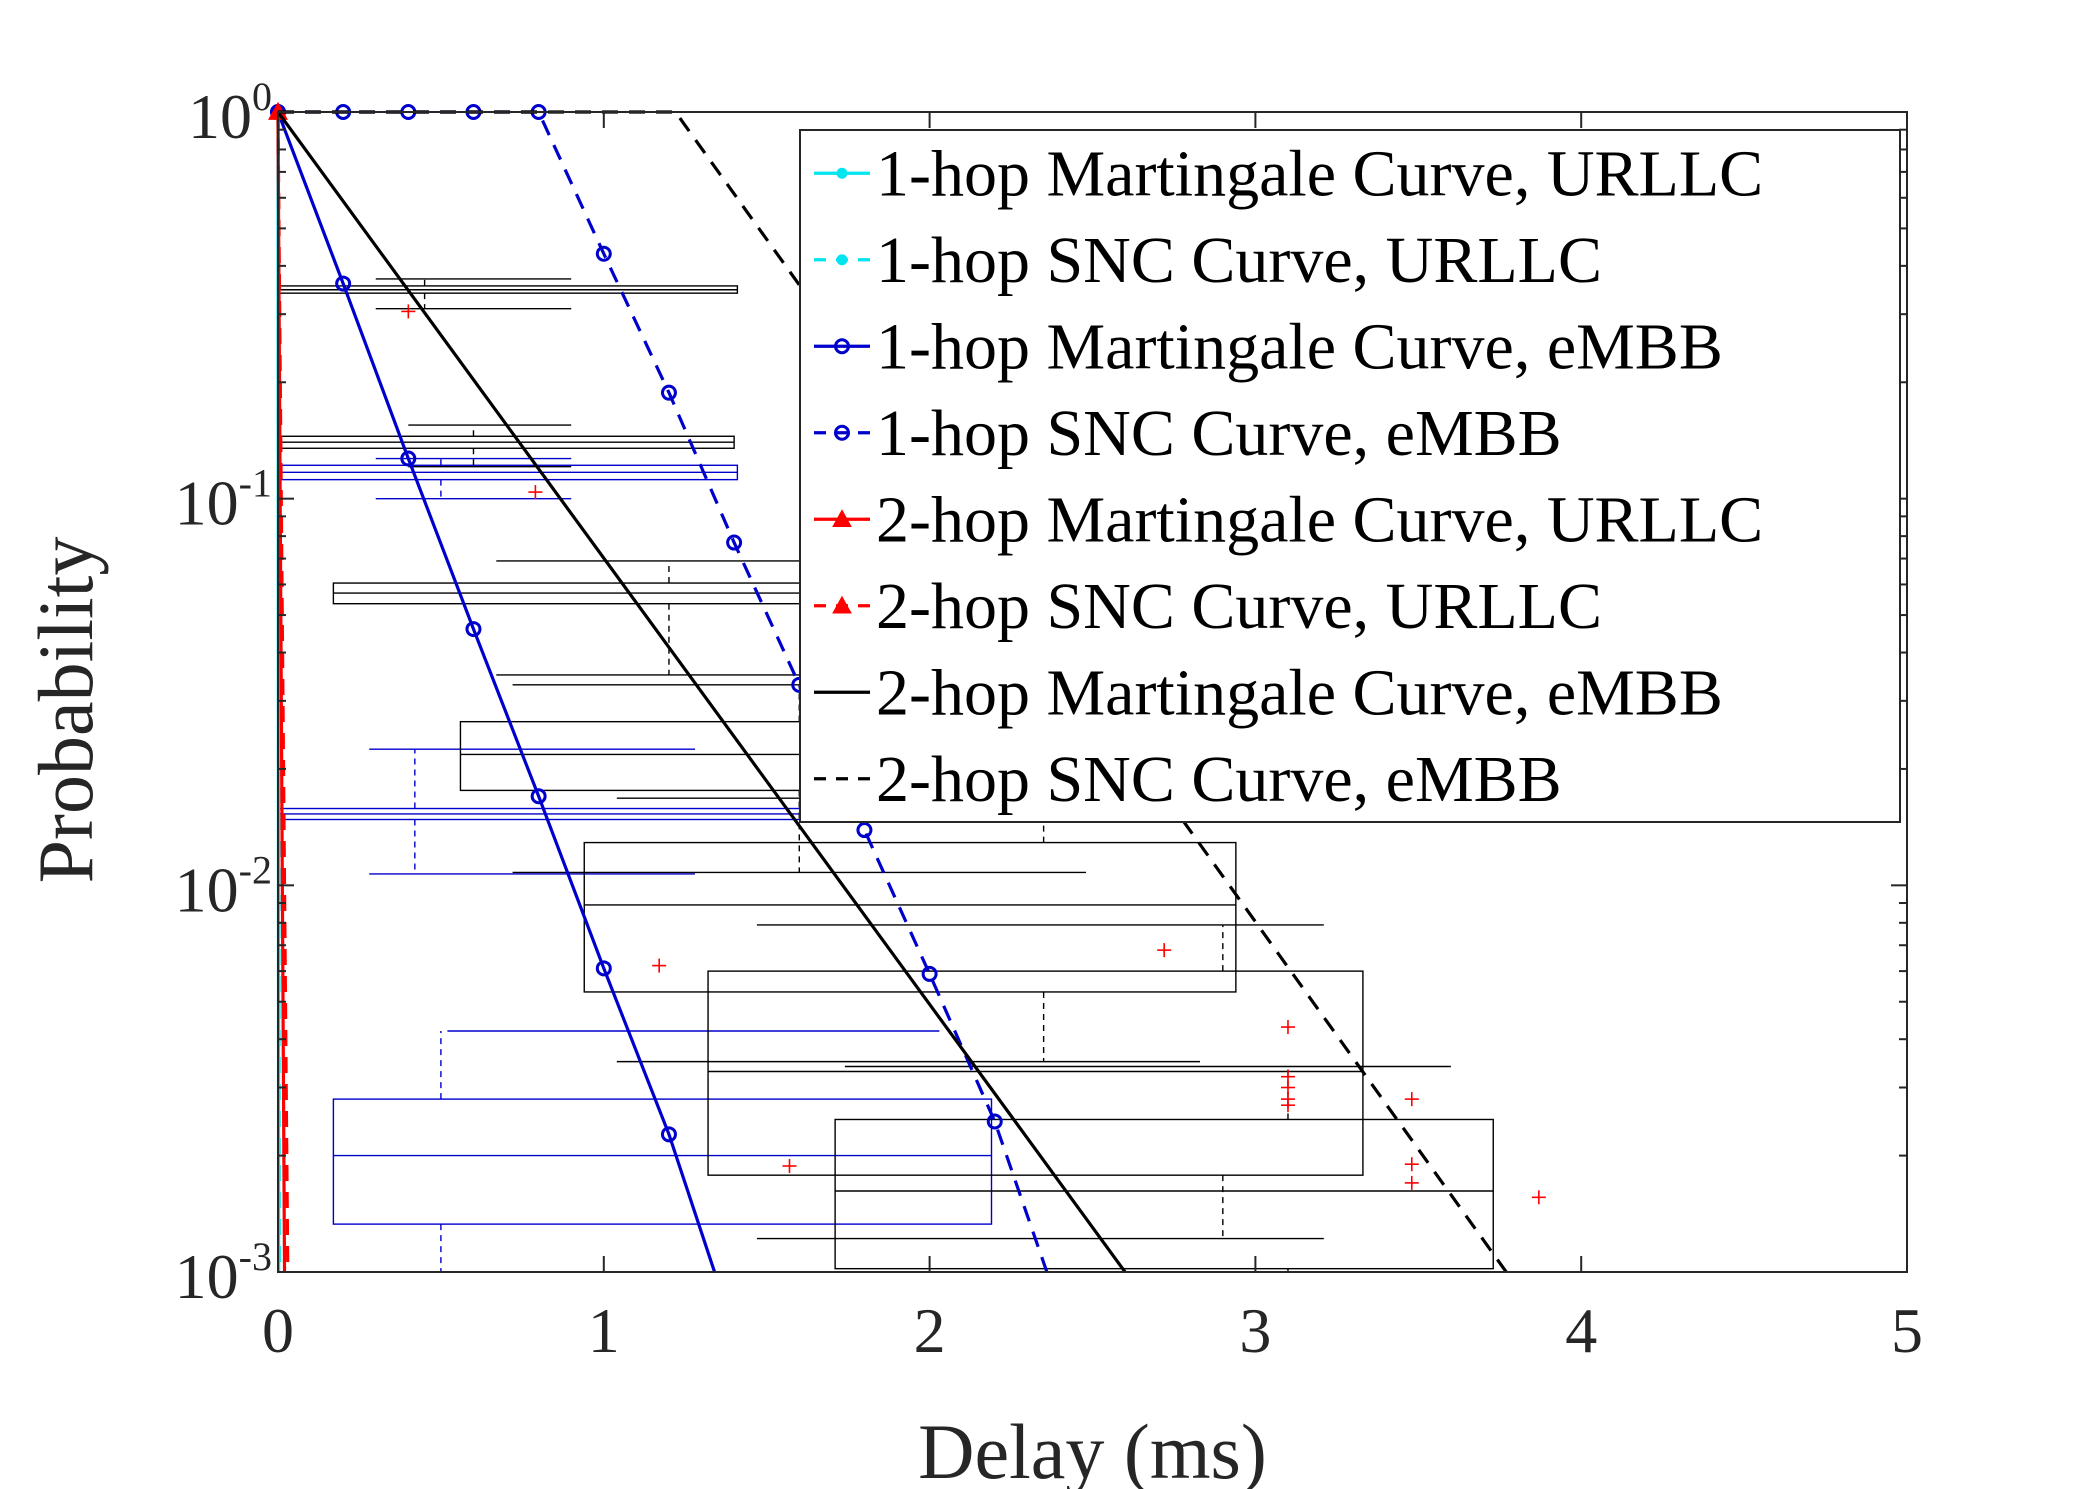  What do you see at coordinates (842, 474) in the screenshot?
I see `legend-samples` at bounding box center [842, 474].